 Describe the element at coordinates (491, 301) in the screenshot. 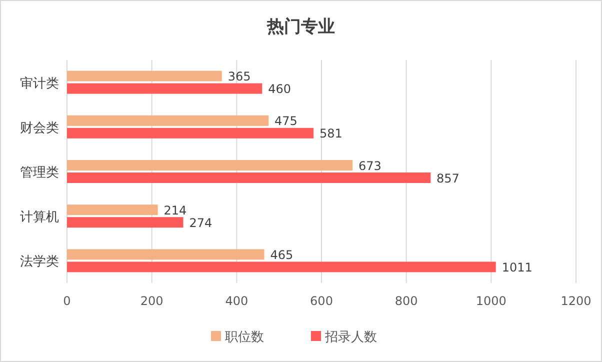

I see `x-tick-label: 1000` at that location.